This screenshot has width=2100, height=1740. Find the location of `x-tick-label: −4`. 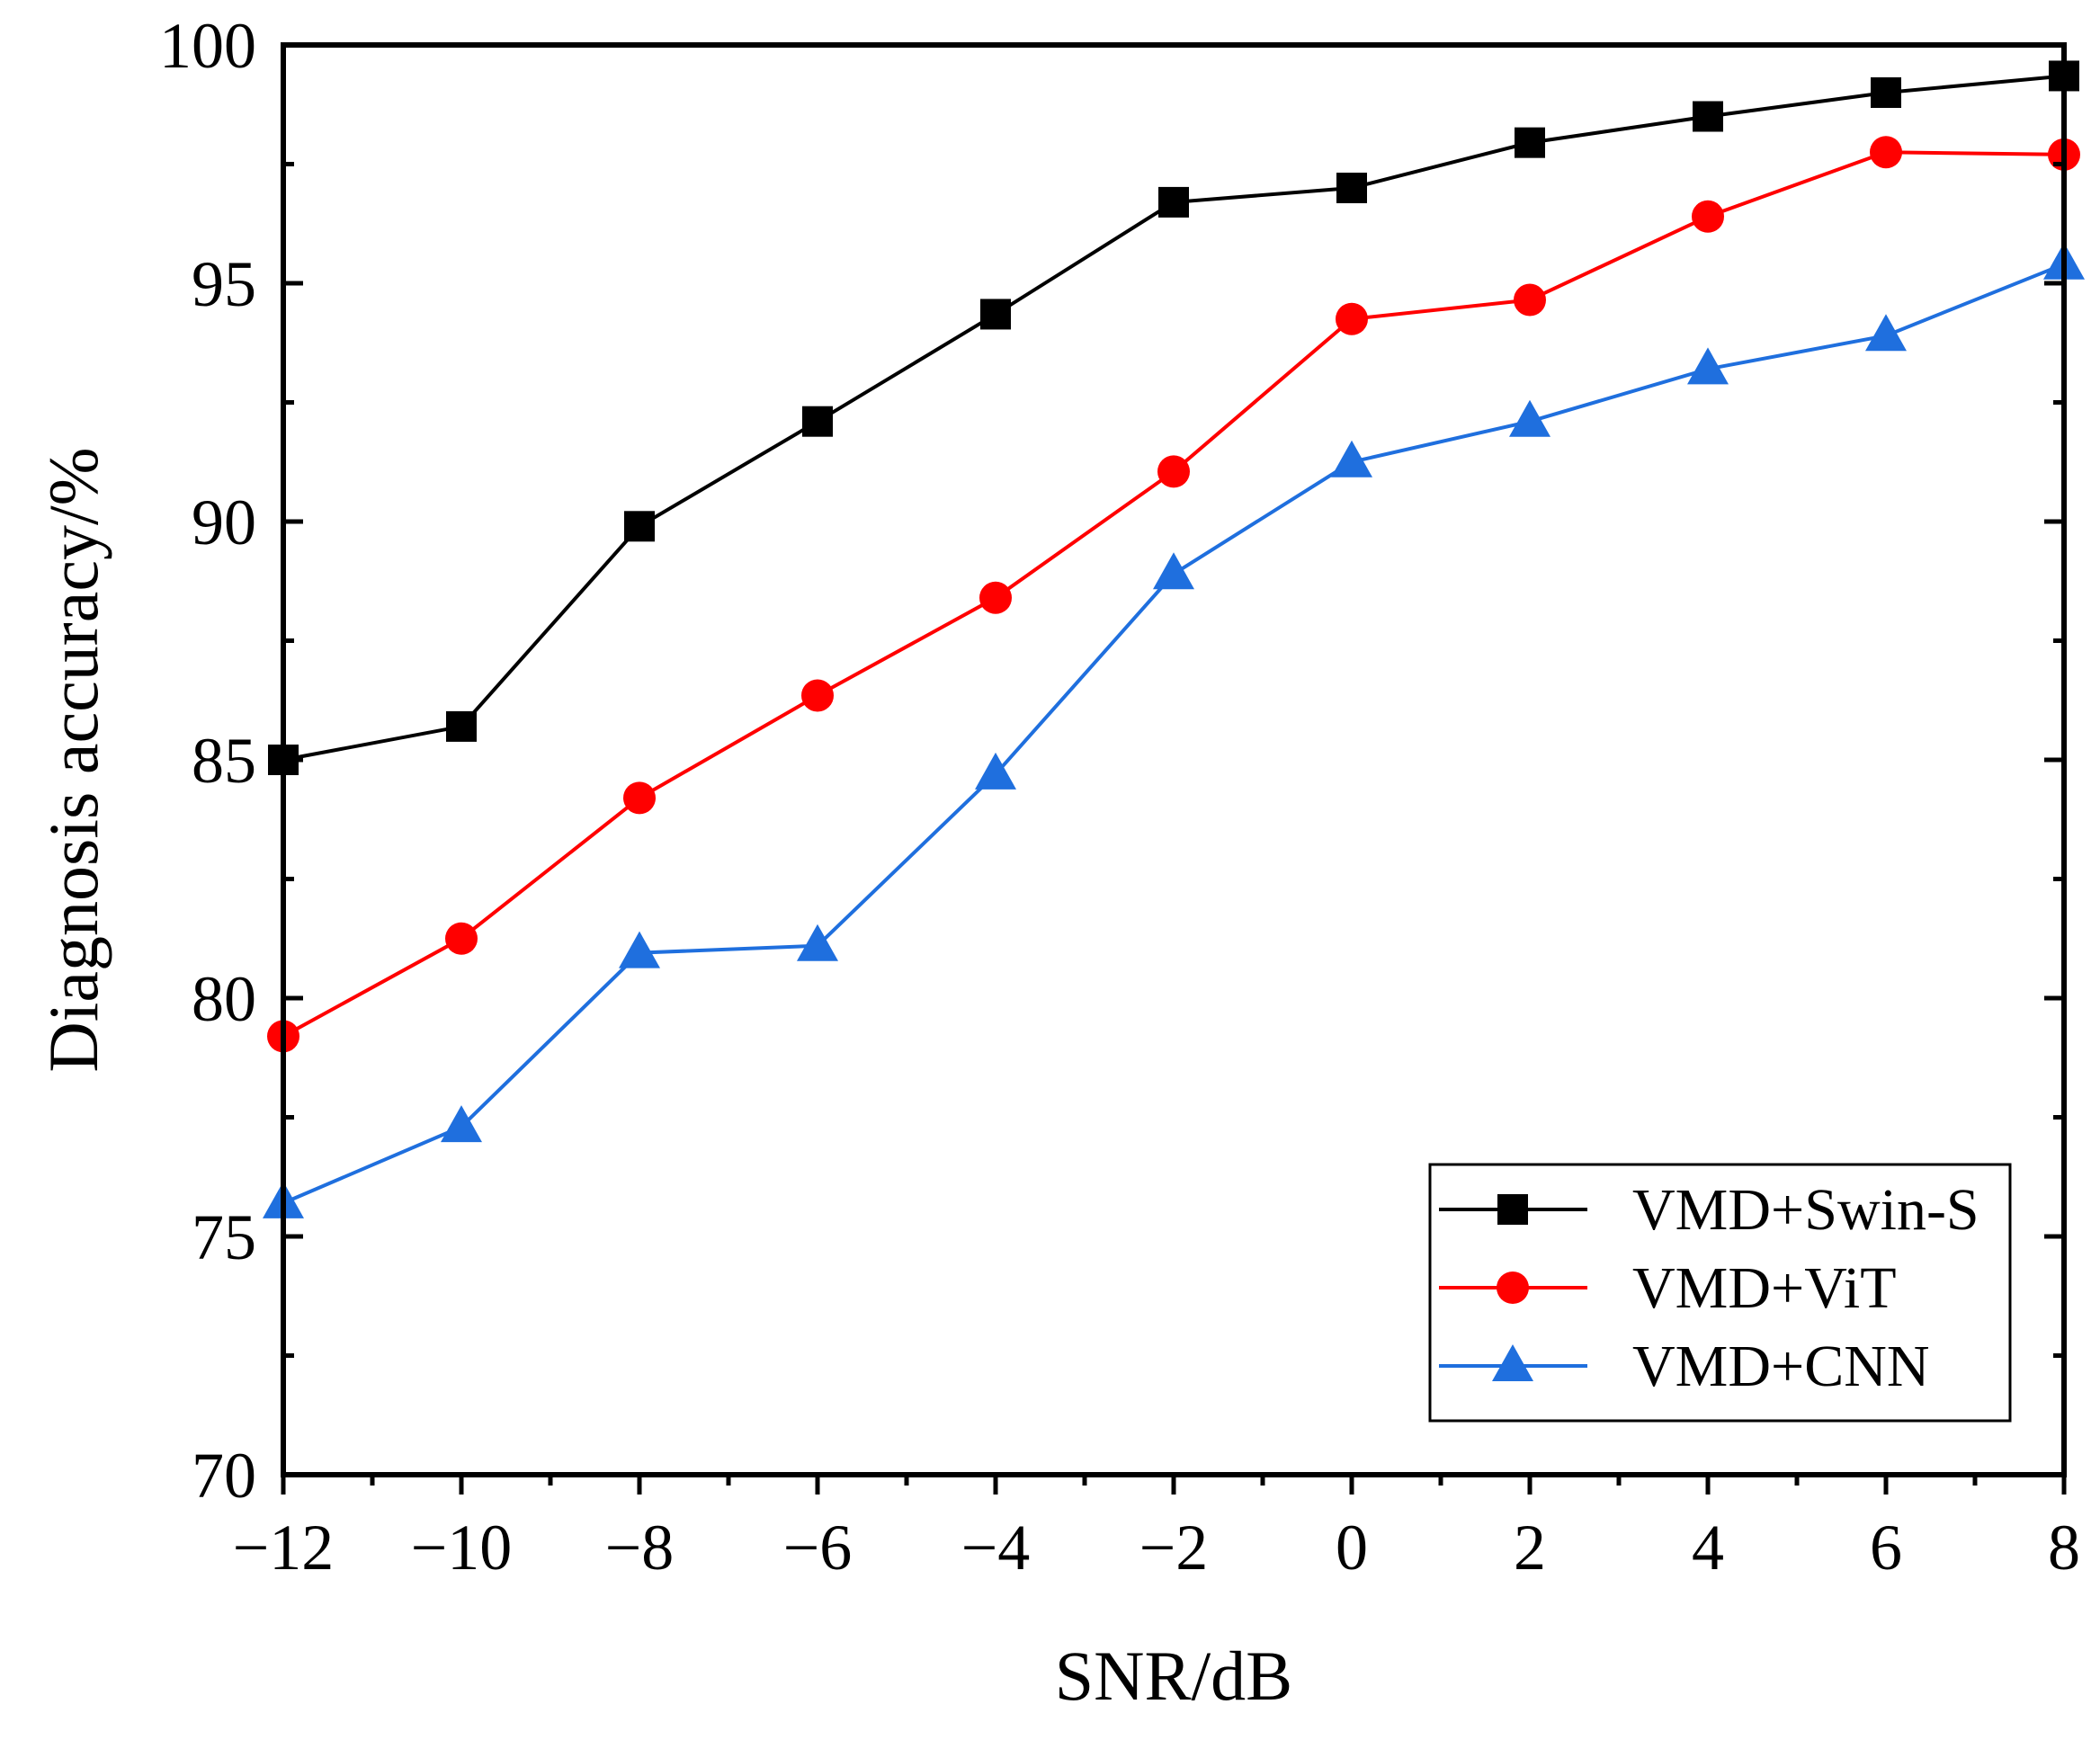

x-tick-label: −4 is located at coordinates (996, 1548).